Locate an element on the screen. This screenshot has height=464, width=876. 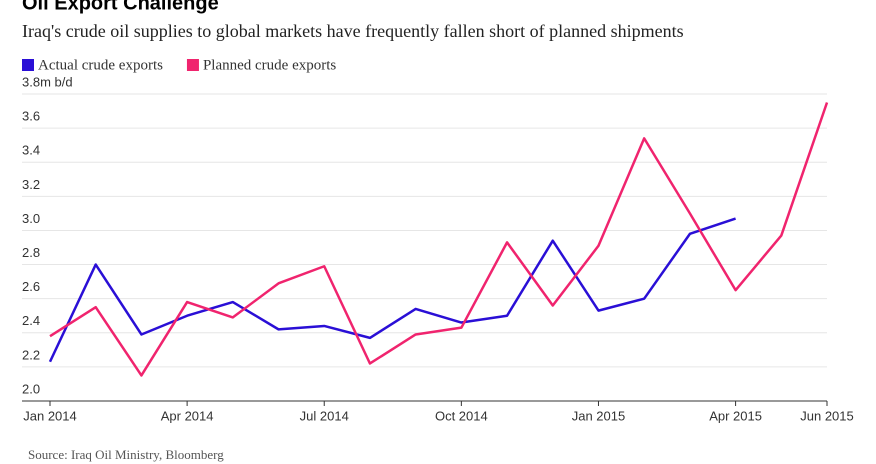
chart-title: Oil Export Challenge is located at coordinates (120, 7).